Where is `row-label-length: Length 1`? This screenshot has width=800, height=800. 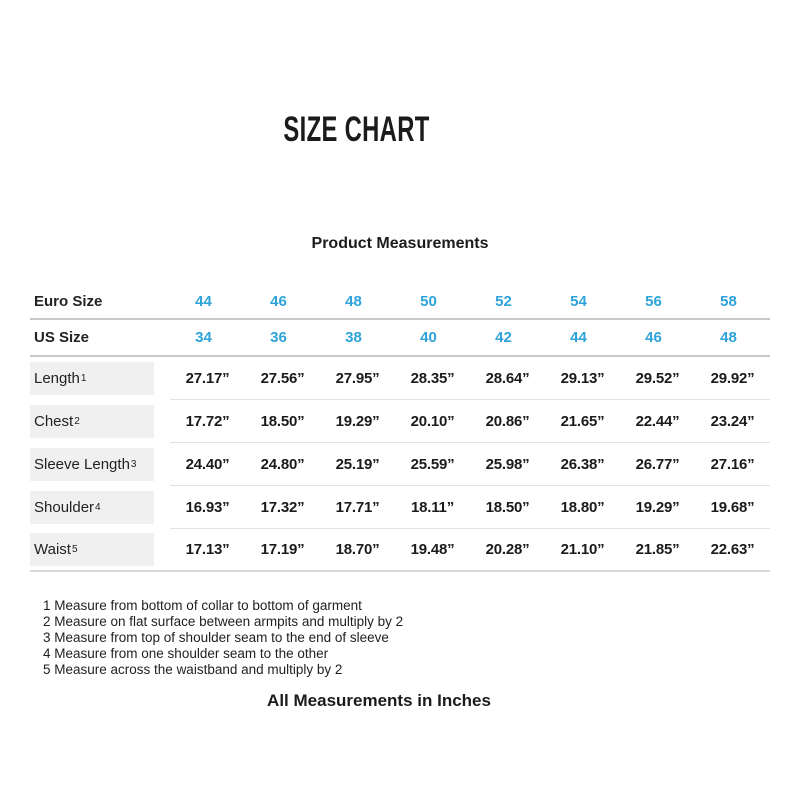
row-label-length: Length 1 is located at coordinates (92, 378).